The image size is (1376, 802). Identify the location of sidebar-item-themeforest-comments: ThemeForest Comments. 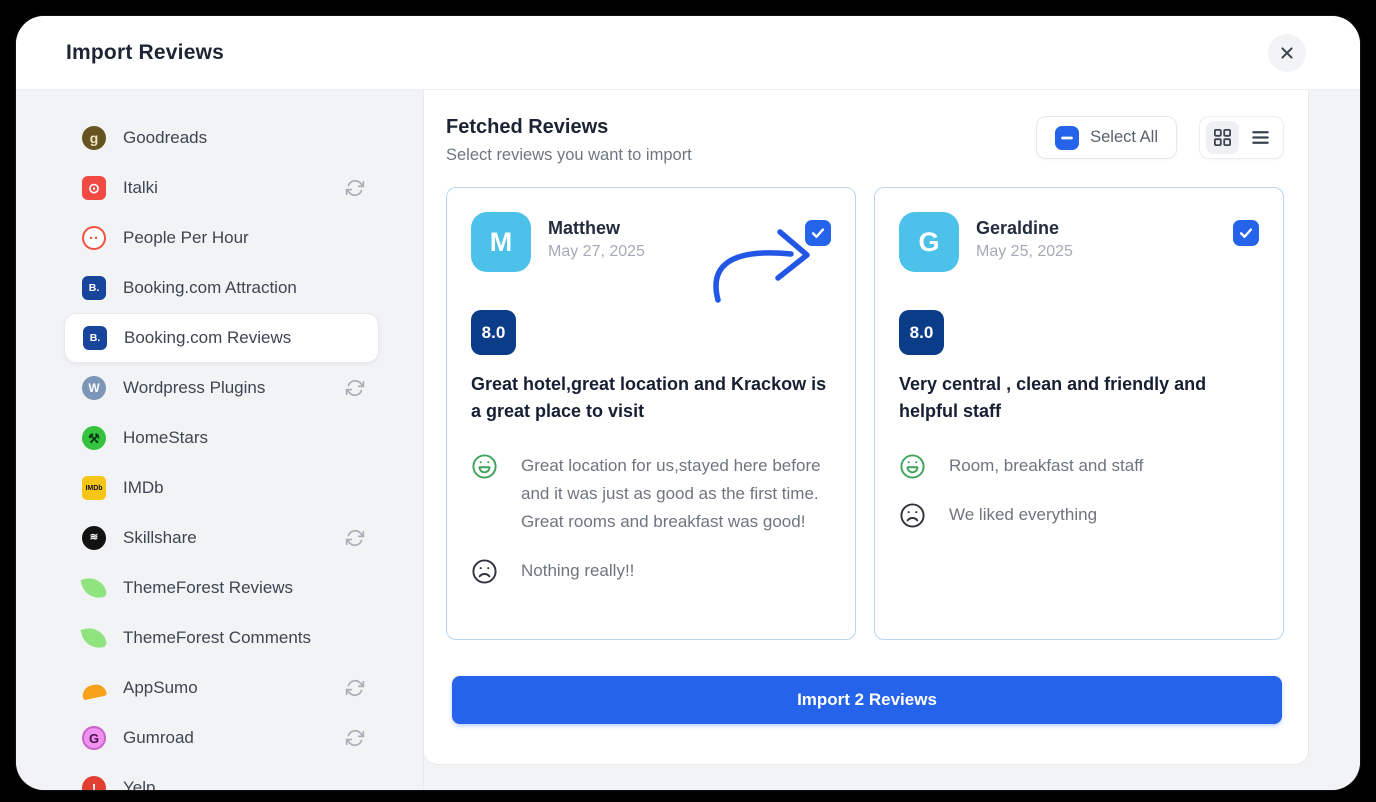
(221, 638).